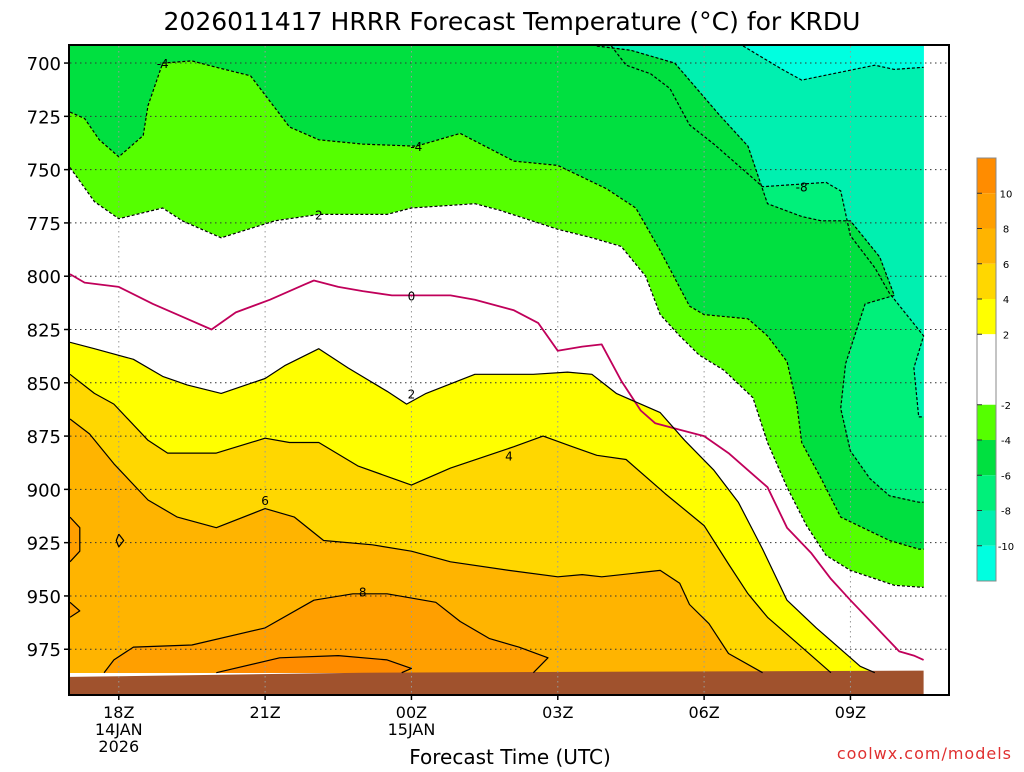 This screenshot has width=1024, height=772. Describe the element at coordinates (1006, 265) in the screenshot. I see `colorbar-label: 6` at that location.